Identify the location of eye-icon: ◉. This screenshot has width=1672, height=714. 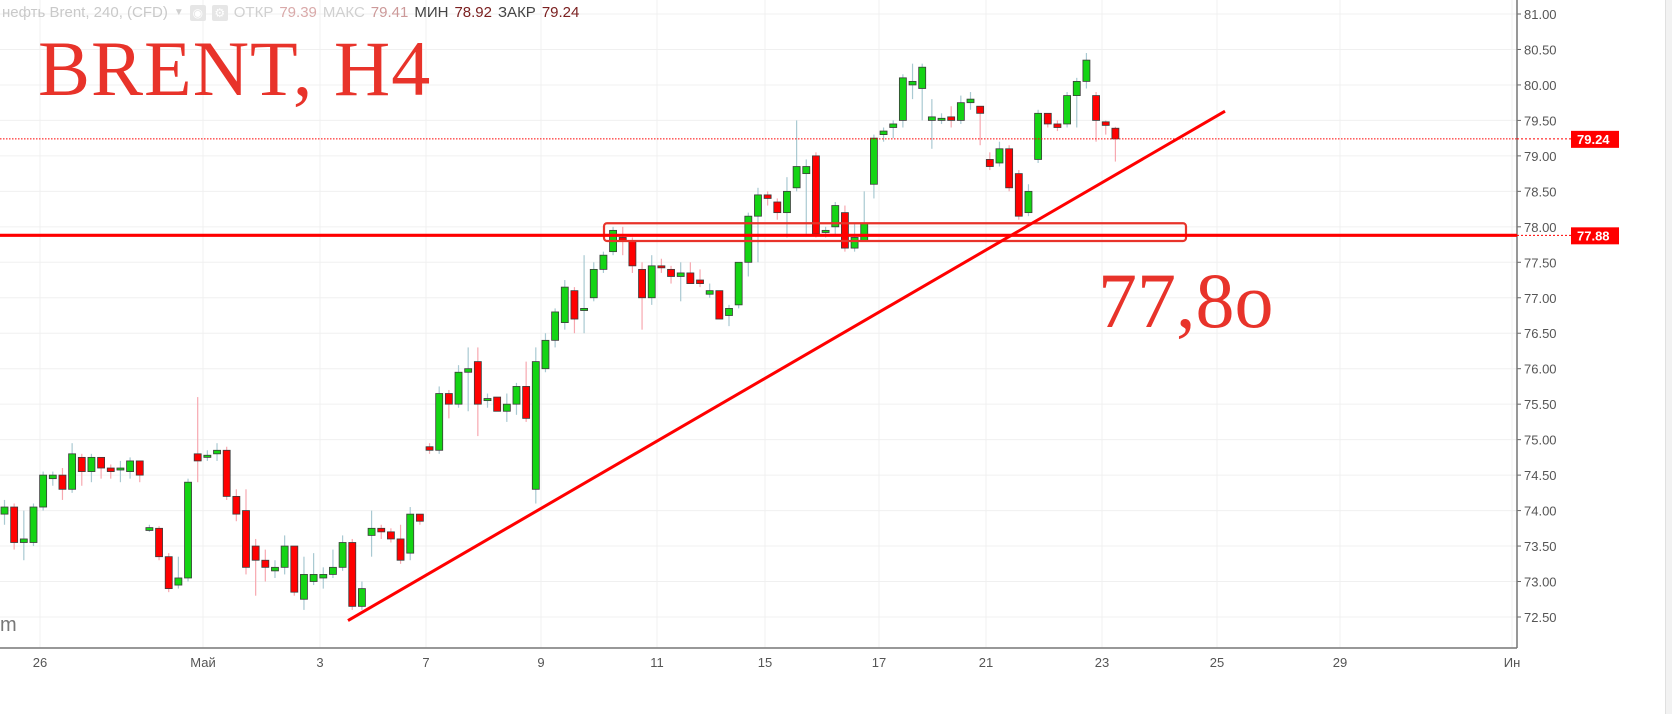
(197, 13).